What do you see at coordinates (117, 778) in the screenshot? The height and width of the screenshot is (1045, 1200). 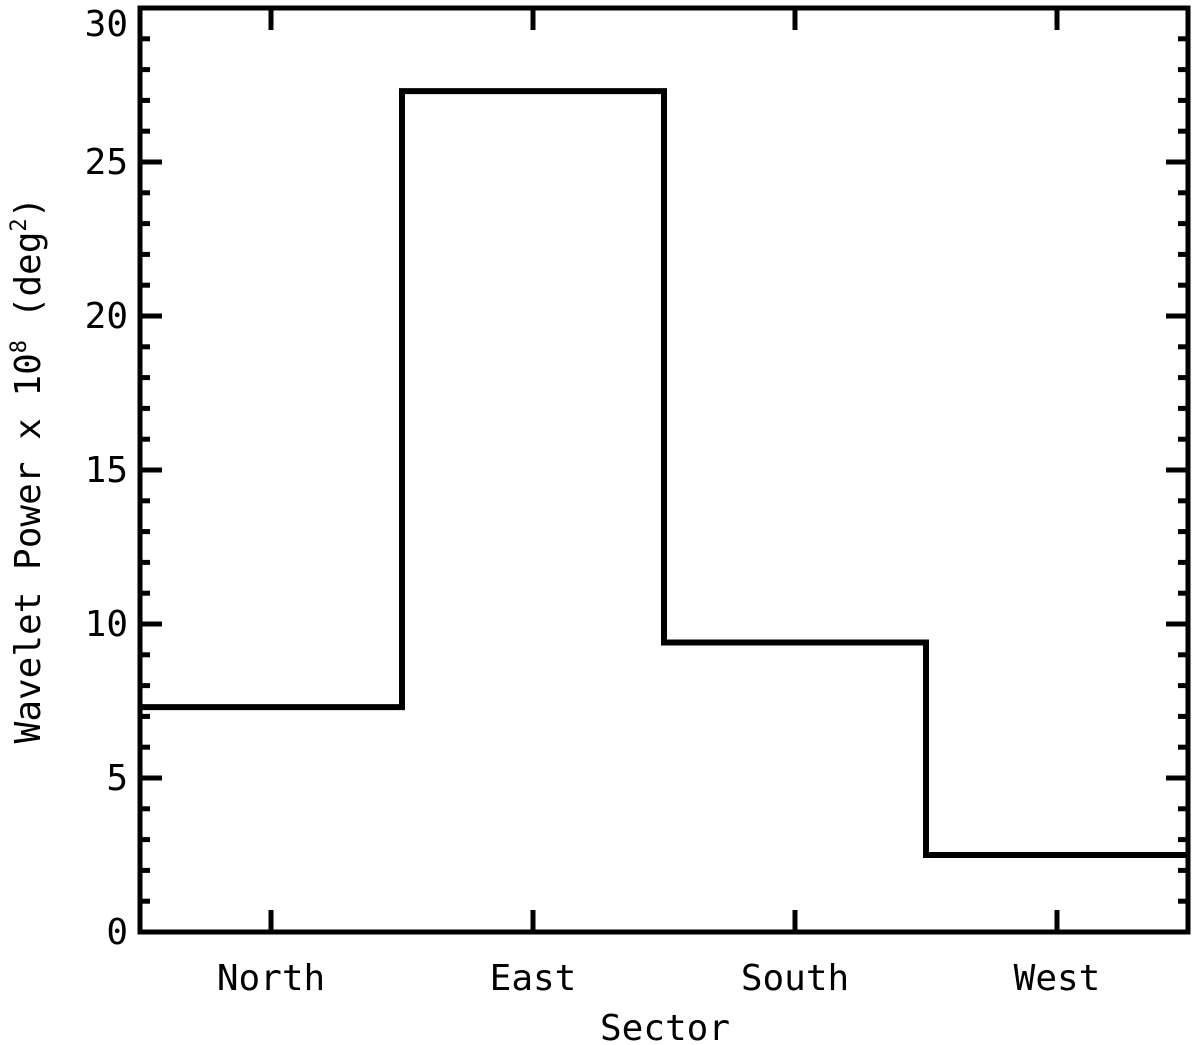 I see `y-tick-label: 5` at bounding box center [117, 778].